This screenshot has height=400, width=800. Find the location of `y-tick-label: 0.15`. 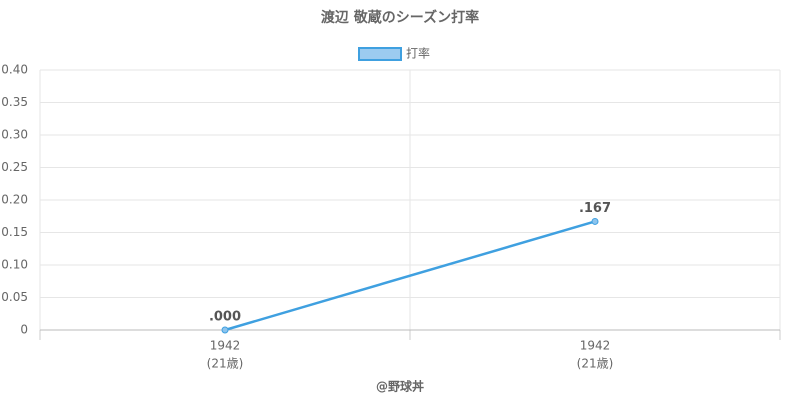

y-tick-label: 0.15 is located at coordinates (14, 232).